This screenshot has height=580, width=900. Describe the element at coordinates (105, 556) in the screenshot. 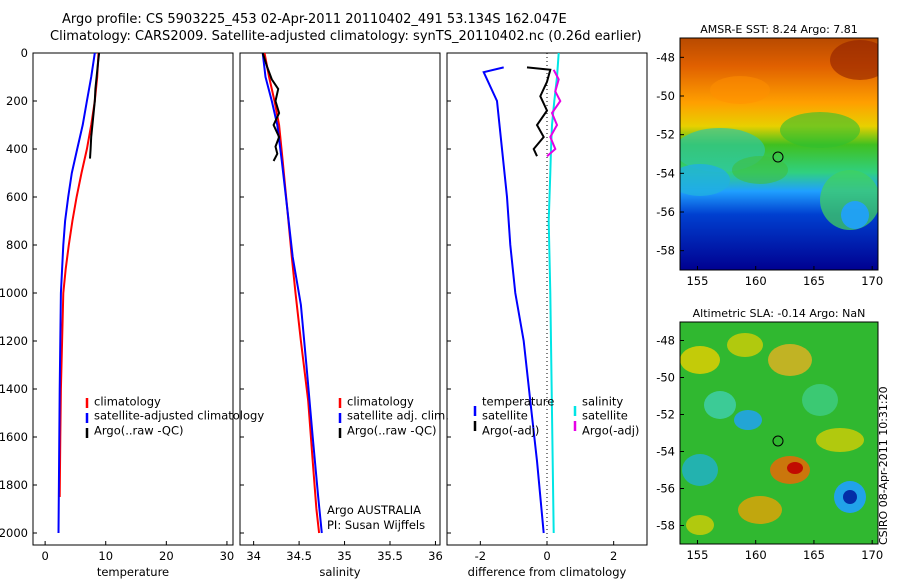

I see `x-tick-label: 10` at that location.